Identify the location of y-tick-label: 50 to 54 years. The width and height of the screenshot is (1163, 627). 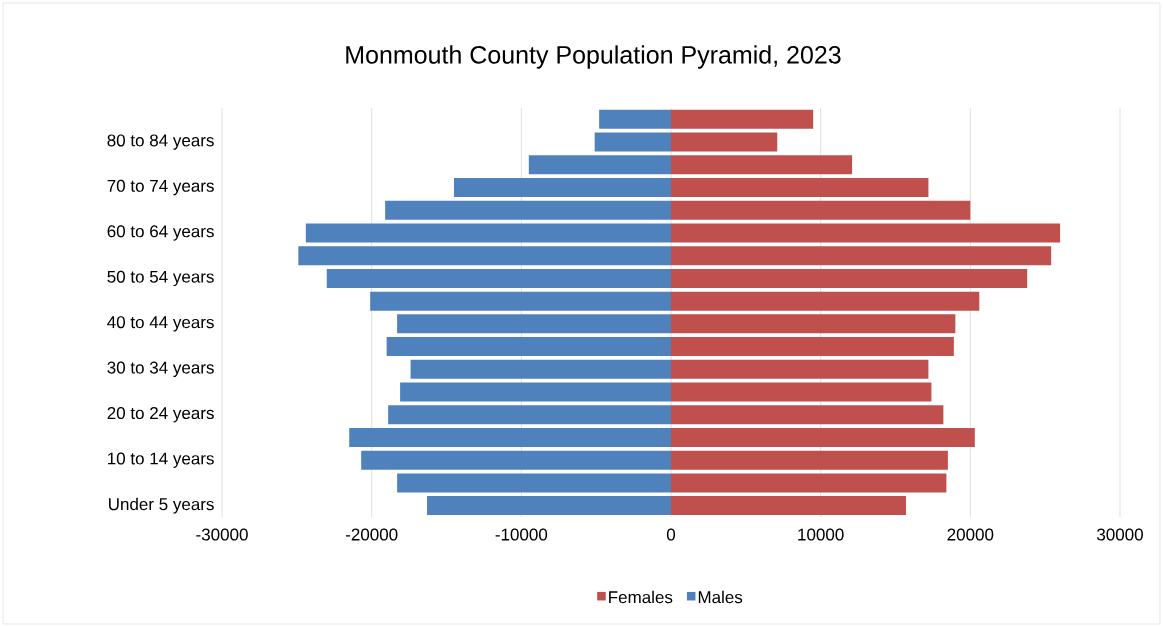
(160, 278).